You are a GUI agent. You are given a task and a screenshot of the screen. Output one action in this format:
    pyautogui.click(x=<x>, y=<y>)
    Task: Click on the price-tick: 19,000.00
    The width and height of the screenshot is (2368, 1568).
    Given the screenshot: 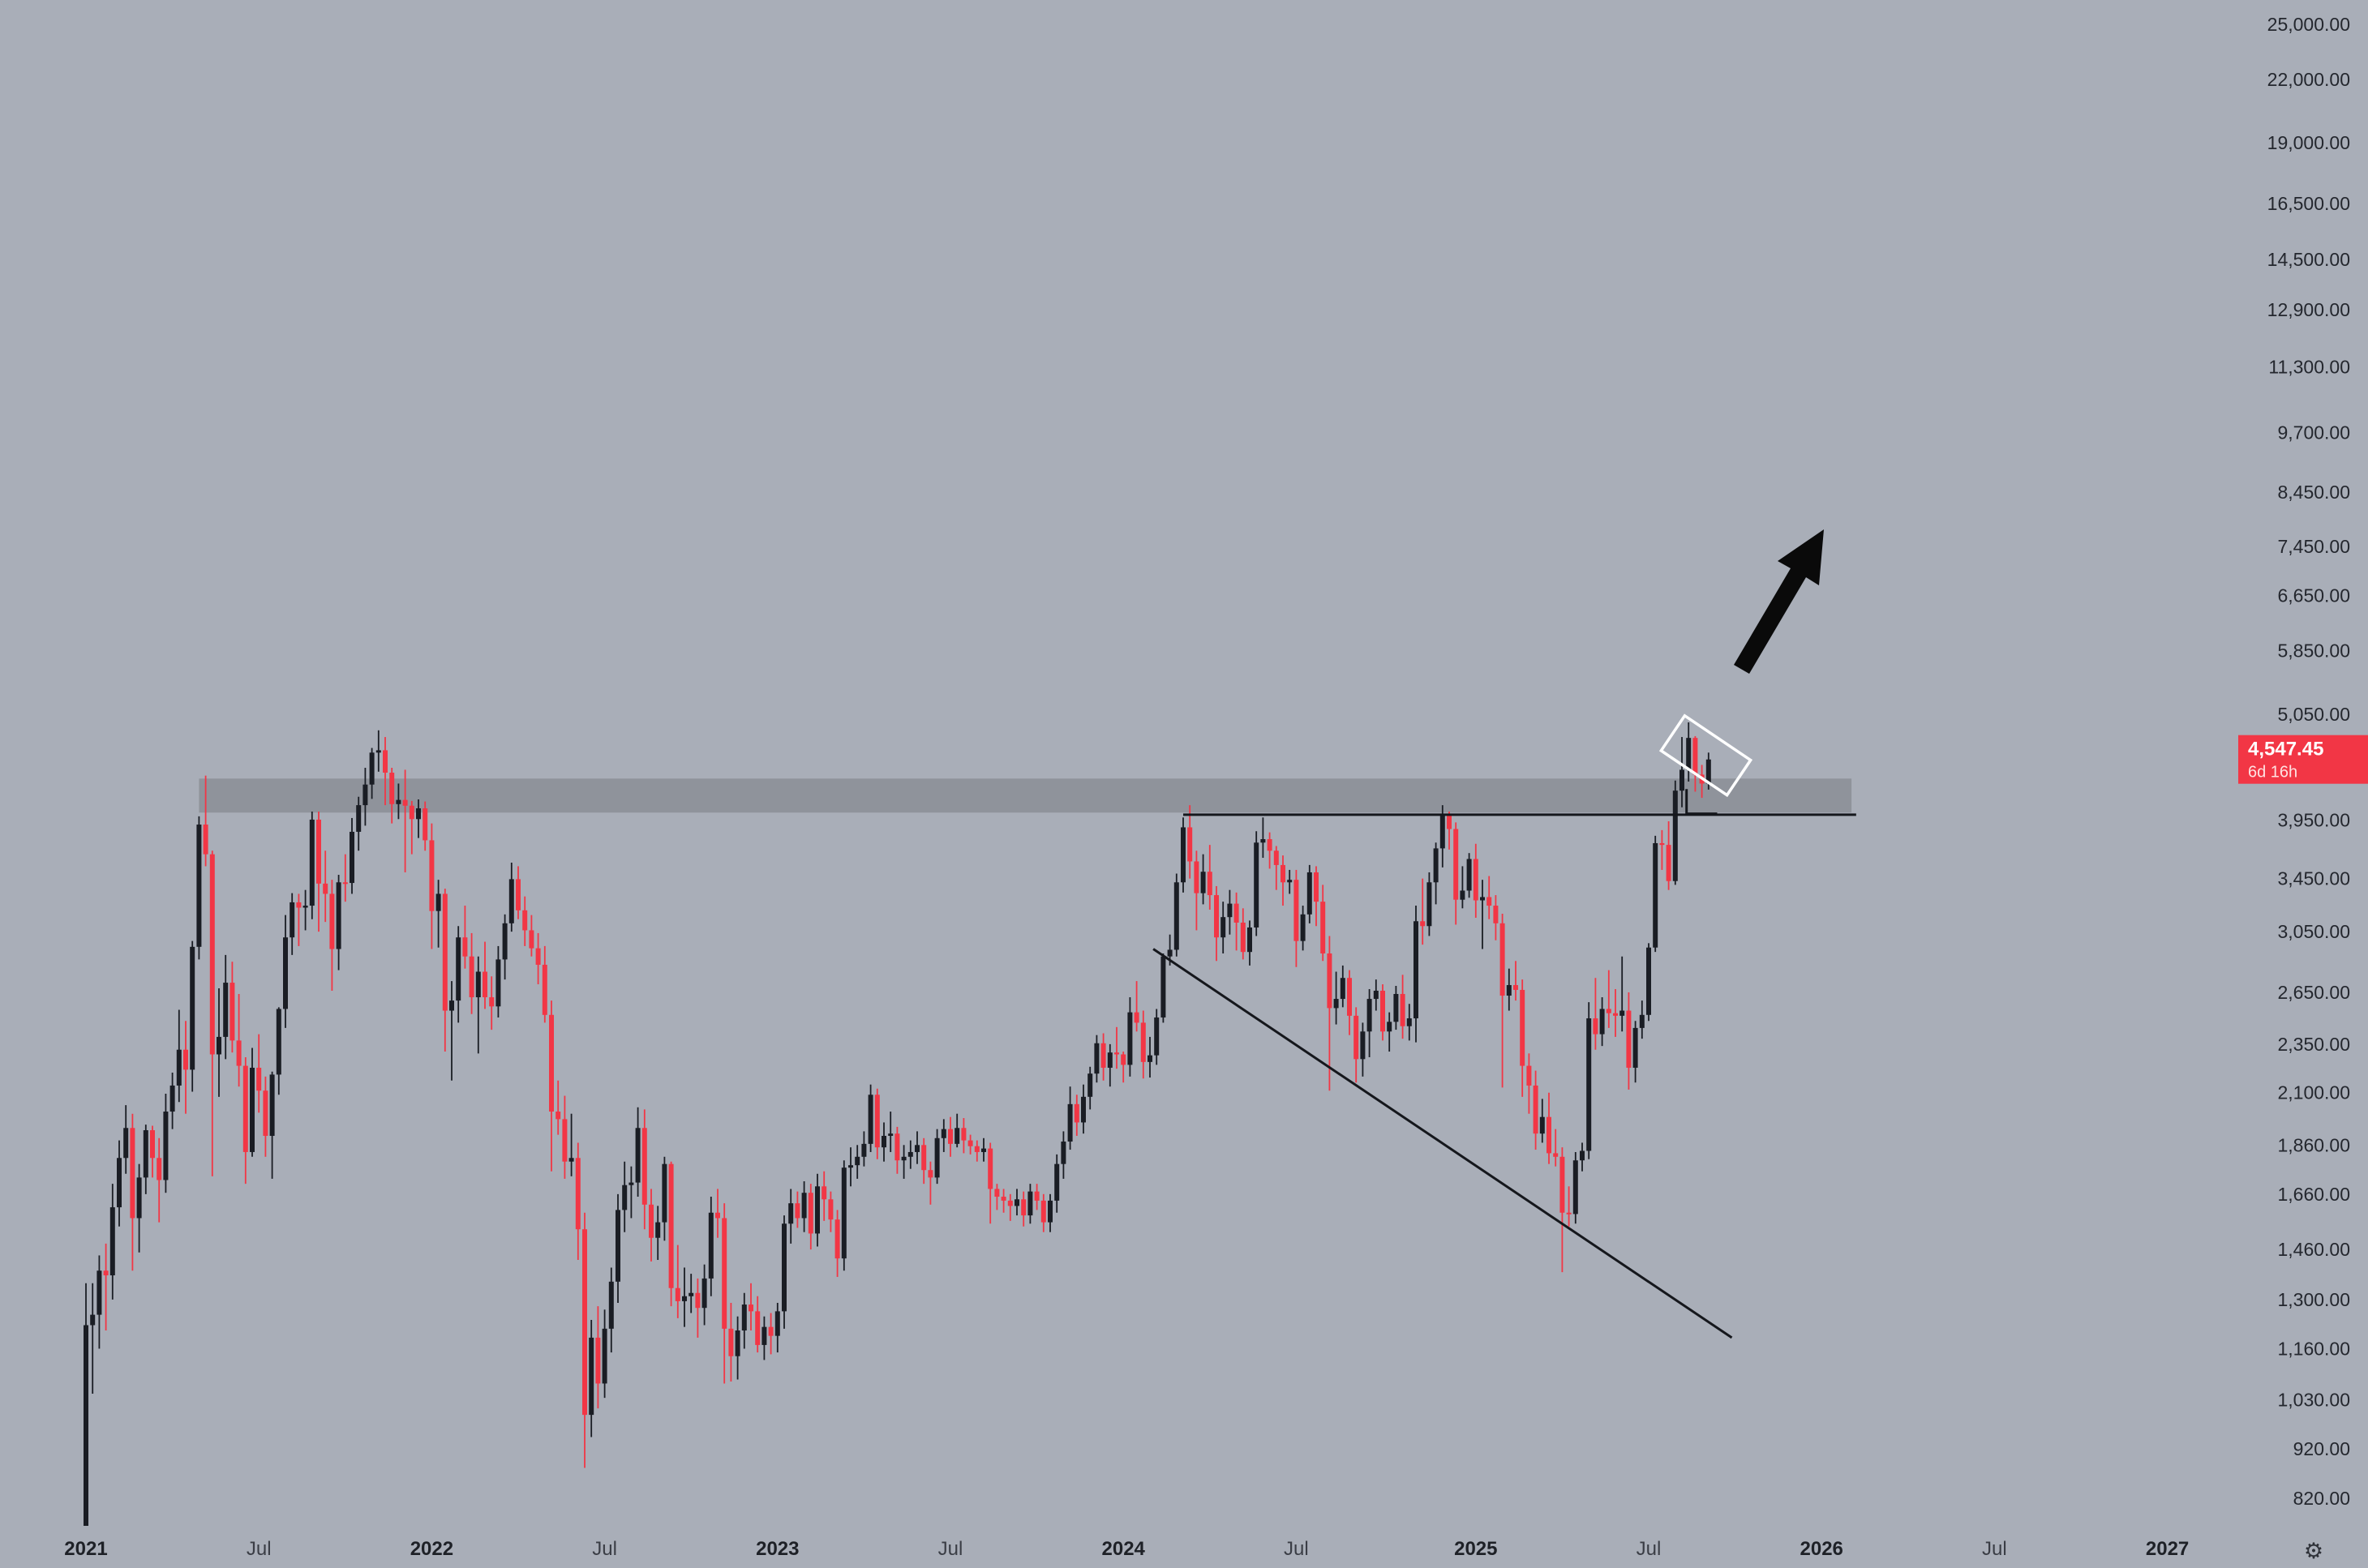 What is the action you would take?
    pyautogui.click(x=2308, y=142)
    